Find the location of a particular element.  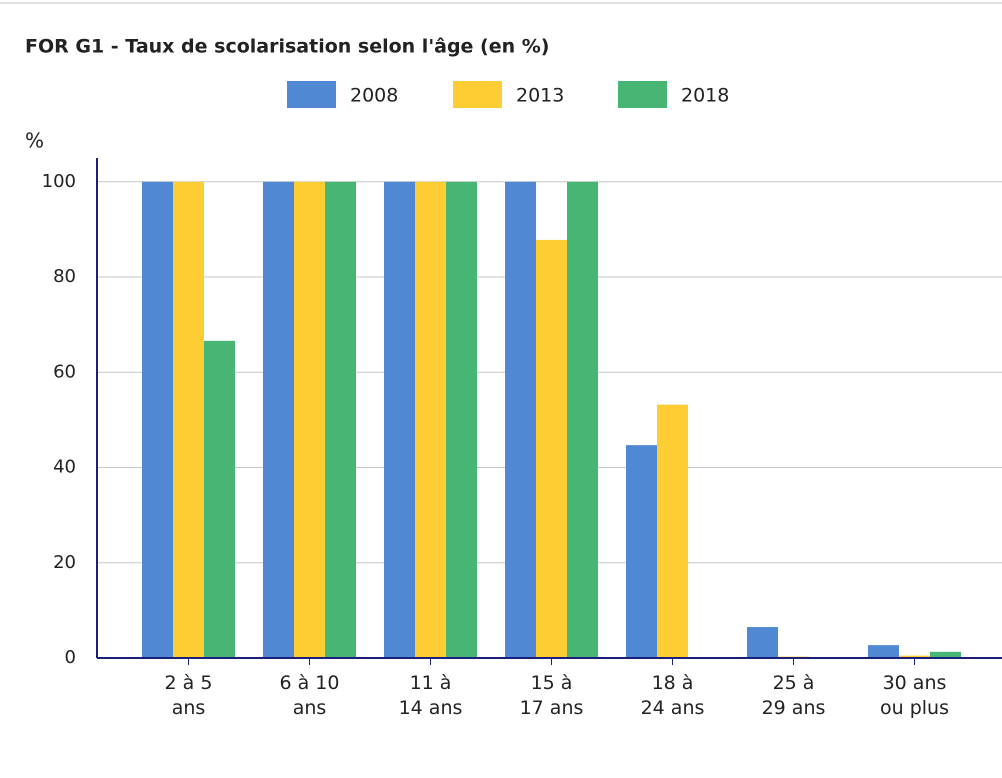

x-tick-label: 6 à 10 ans is located at coordinates (309, 695).